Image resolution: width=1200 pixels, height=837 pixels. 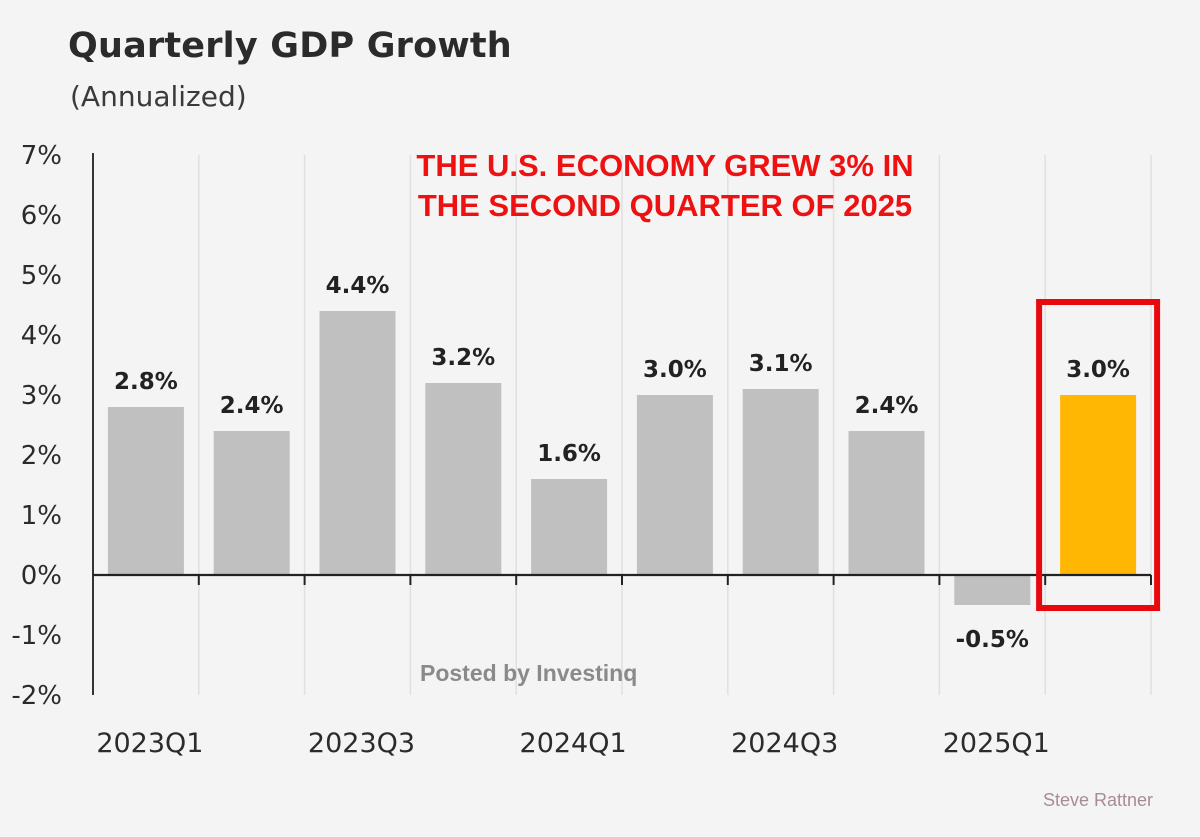 What do you see at coordinates (358, 286) in the screenshot?
I see `bar-value-label: 4.4%` at bounding box center [358, 286].